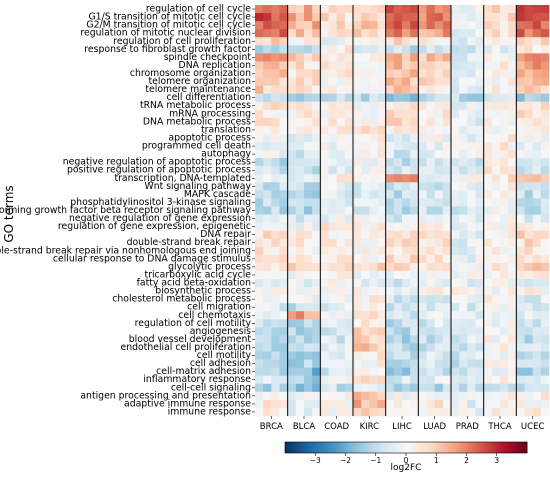 The image size is (550, 479). Describe the element at coordinates (199, 81) in the screenshot. I see `go-term-label: telomere organization` at that location.